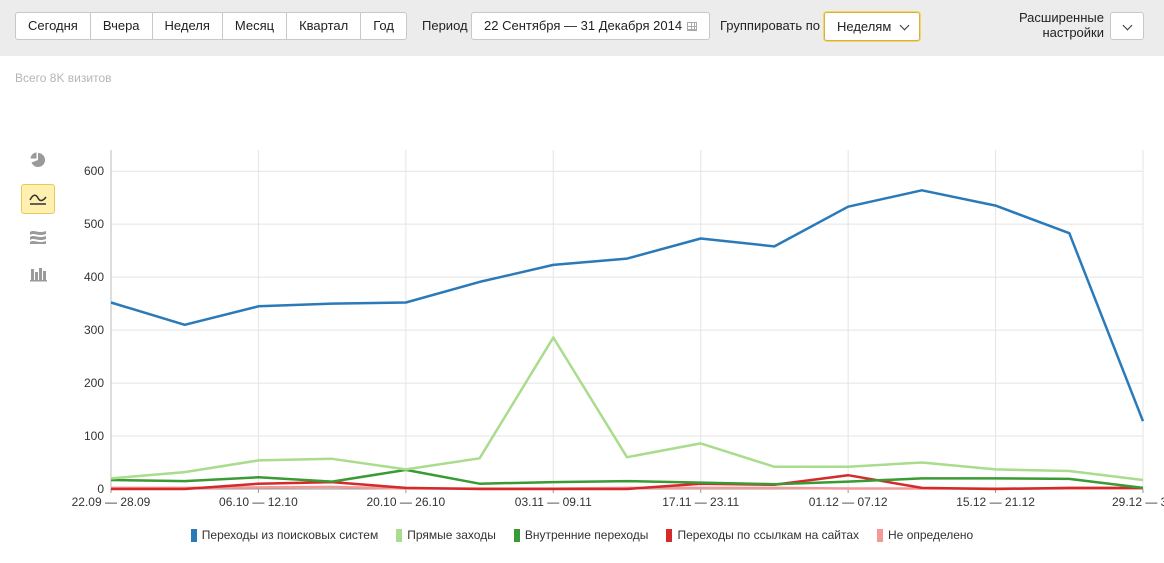 The image size is (1164, 563). I want to click on legend-label: Переходы из поисковых систем, so click(290, 535).